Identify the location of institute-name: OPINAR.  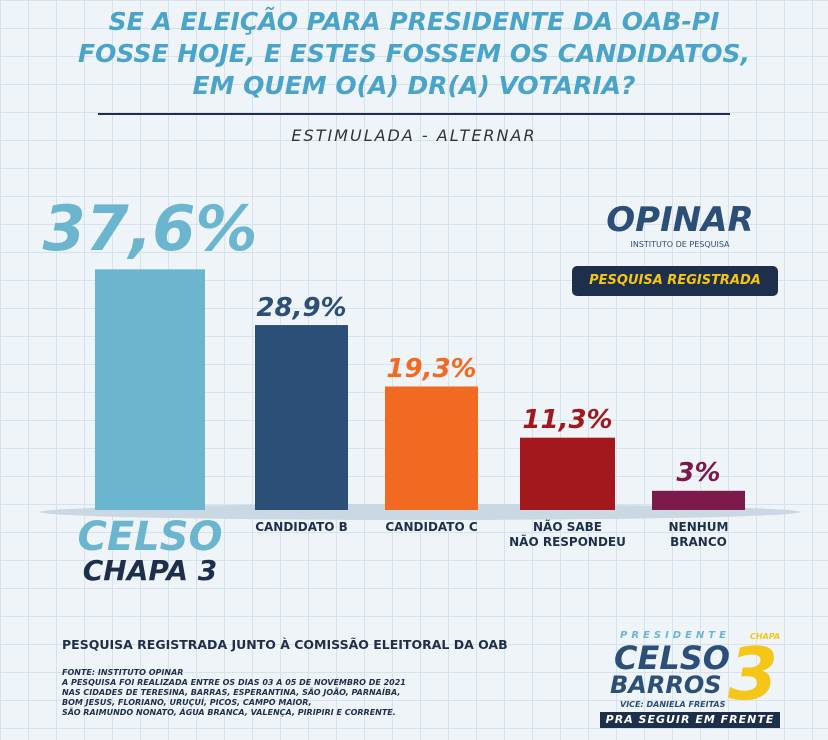
(680, 220).